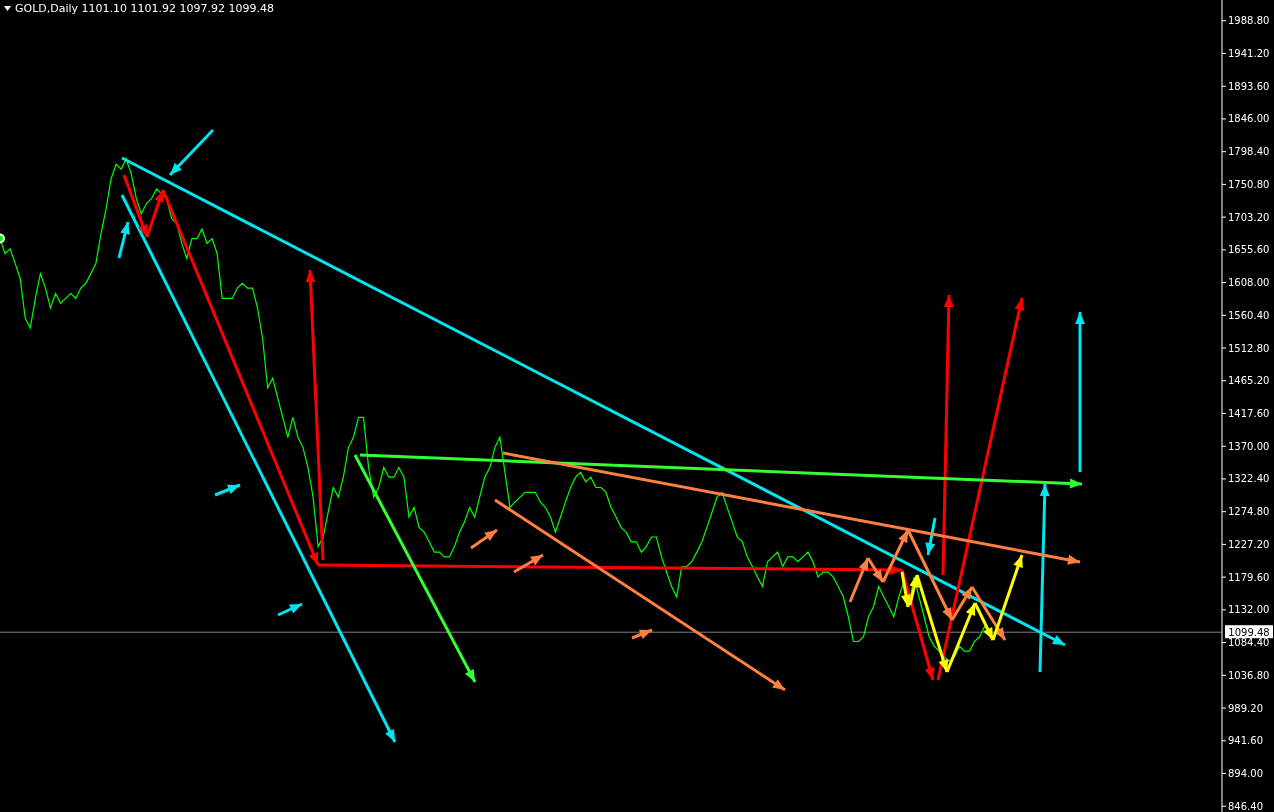 The width and height of the screenshot is (1274, 812). Describe the element at coordinates (1245, 741) in the screenshot. I see `y-tick-label: 941.60` at that location.